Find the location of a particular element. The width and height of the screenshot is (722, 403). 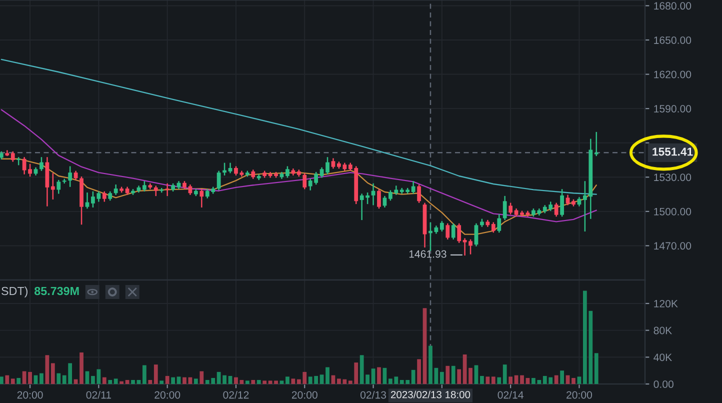

y-tick-label: 80K is located at coordinates (663, 330).